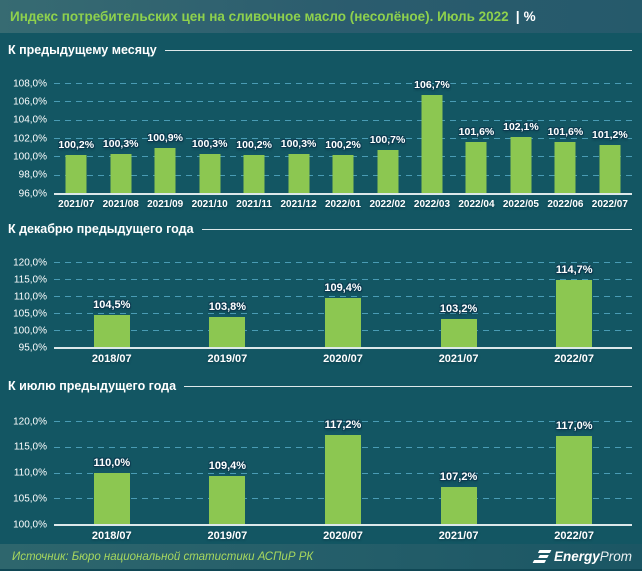 The width and height of the screenshot is (642, 571). I want to click on x-tick-label: 2022/03, so click(432, 204).